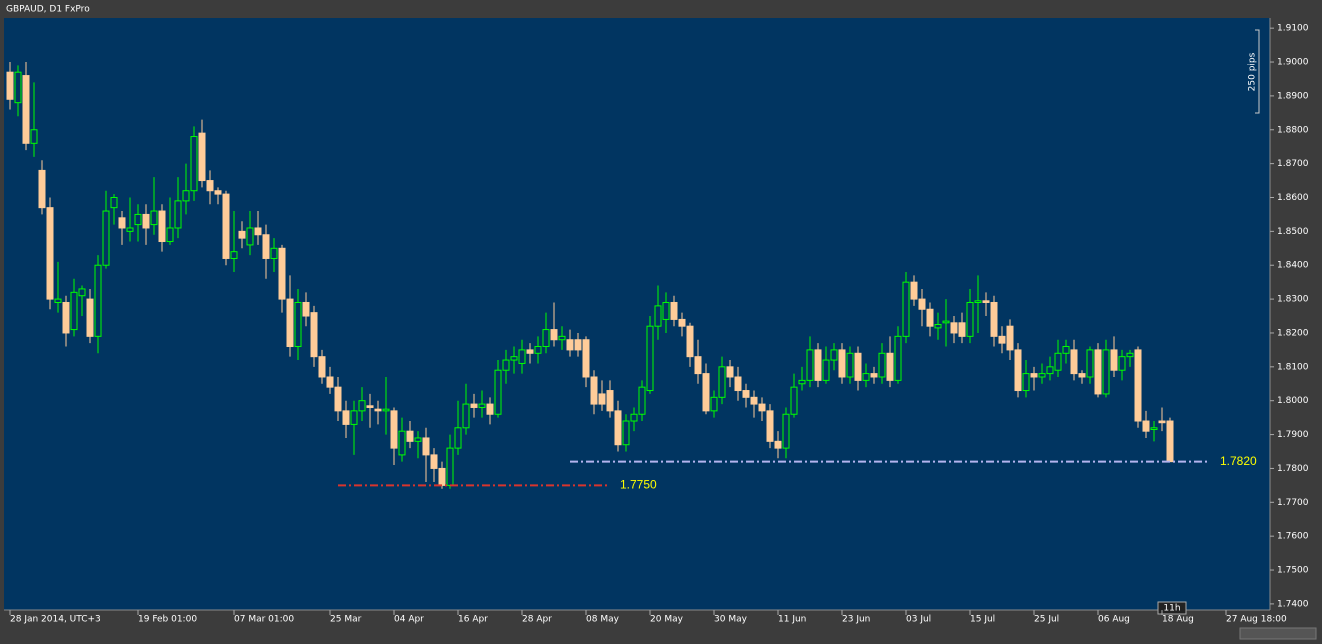 This screenshot has height=644, width=1322. Describe the element at coordinates (1293, 367) in the screenshot. I see `y-tick-label: 1.8100` at that location.